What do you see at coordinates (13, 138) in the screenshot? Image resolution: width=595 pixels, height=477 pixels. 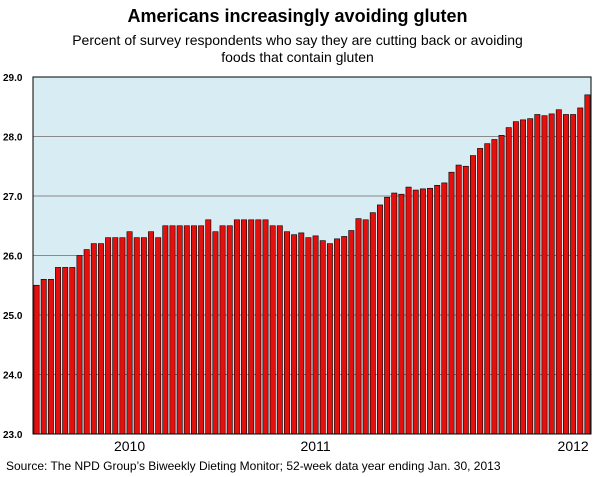 I see `y-tick-label: 28.0` at bounding box center [13, 138].